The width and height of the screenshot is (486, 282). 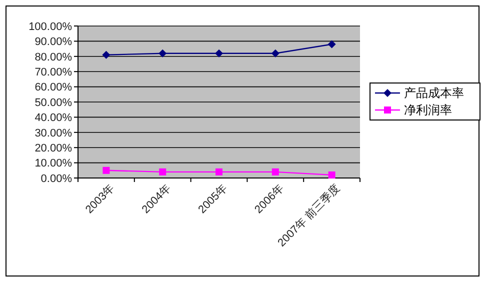 What do you see at coordinates (50, 26) in the screenshot?
I see `y-tick-label: 100.00%` at bounding box center [50, 26].